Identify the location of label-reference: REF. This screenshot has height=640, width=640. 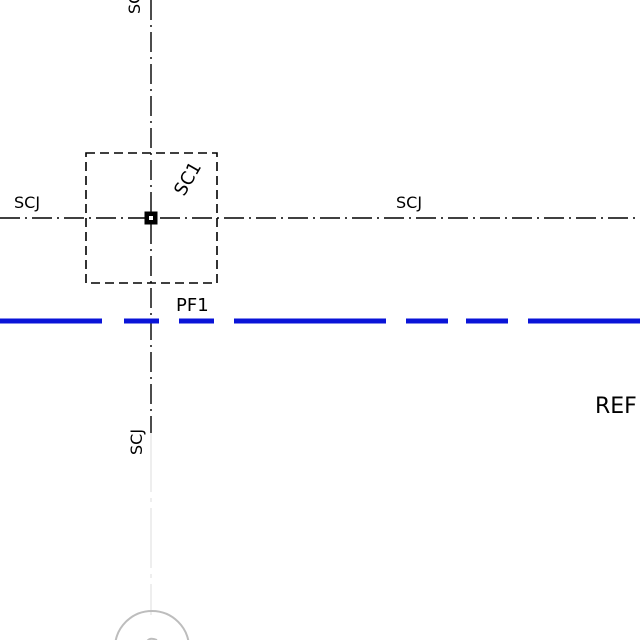
(616, 406).